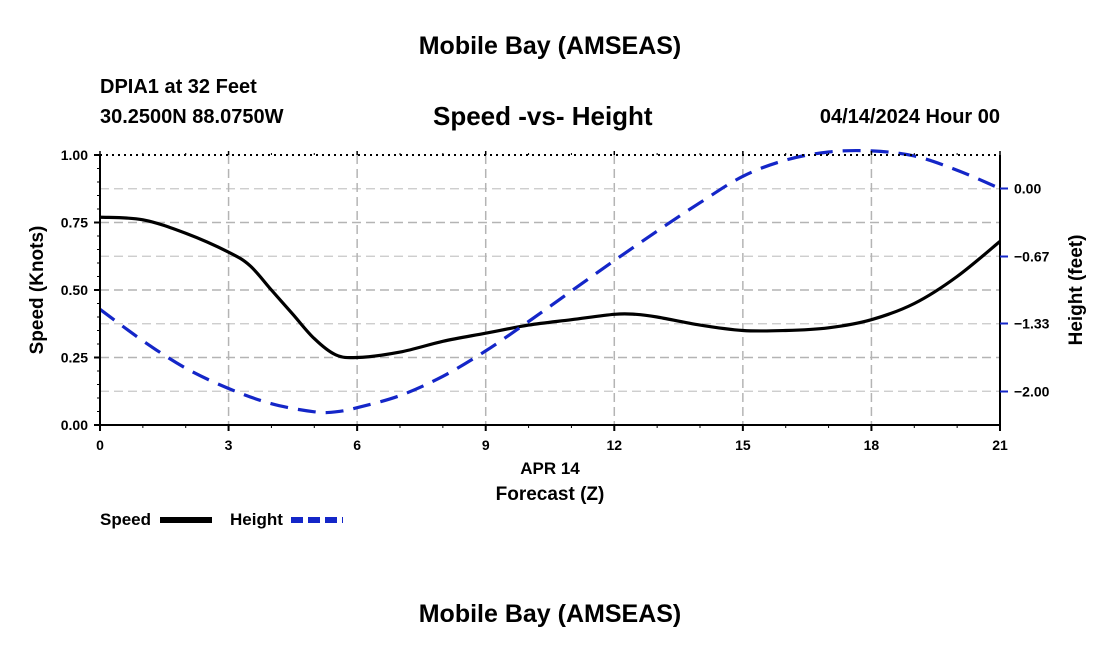  What do you see at coordinates (1027, 188) in the screenshot?
I see `y-right-tick-label: 0.00` at bounding box center [1027, 188].